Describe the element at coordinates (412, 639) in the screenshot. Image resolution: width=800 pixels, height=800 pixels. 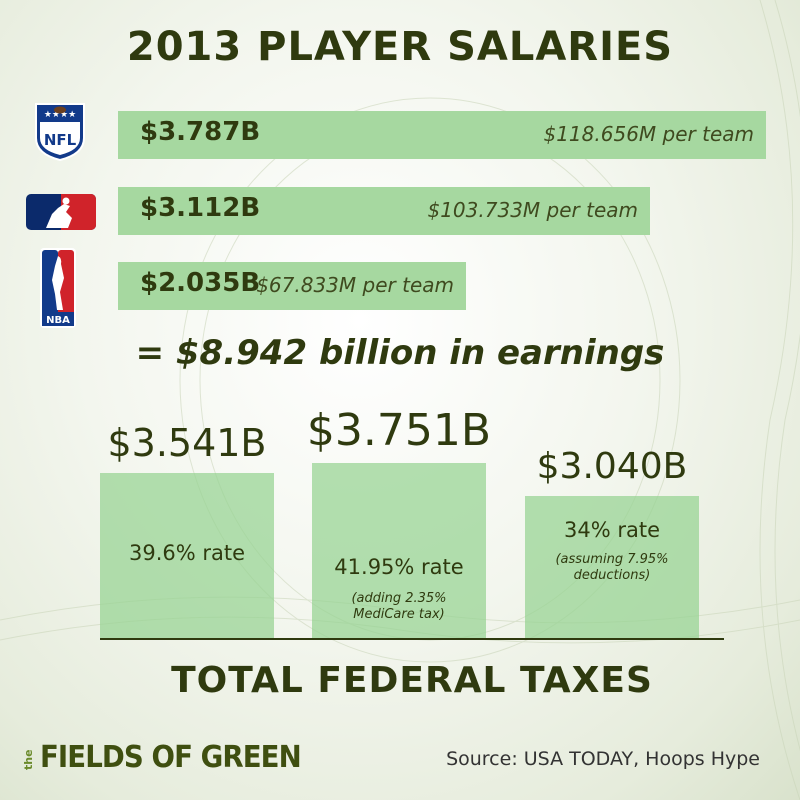
I see `tax-chart-baseline` at that location.